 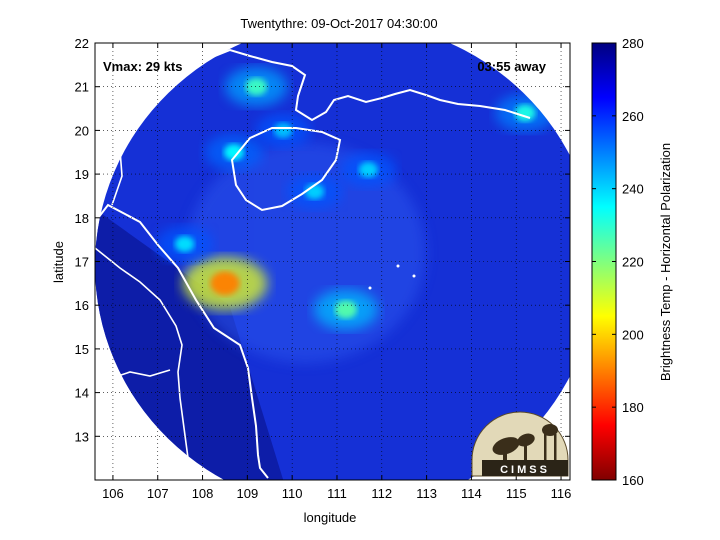 I want to click on y-tick-label: 14, so click(x=82, y=393).